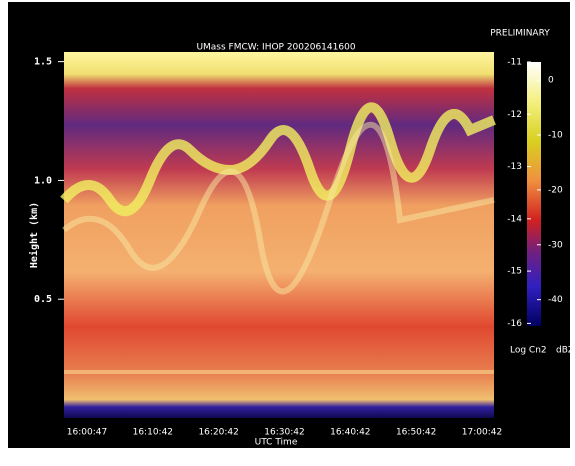 The image size is (575, 466). Describe the element at coordinates (551, 81) in the screenshot. I see `colorbar-right-tick-label: 0` at that location.